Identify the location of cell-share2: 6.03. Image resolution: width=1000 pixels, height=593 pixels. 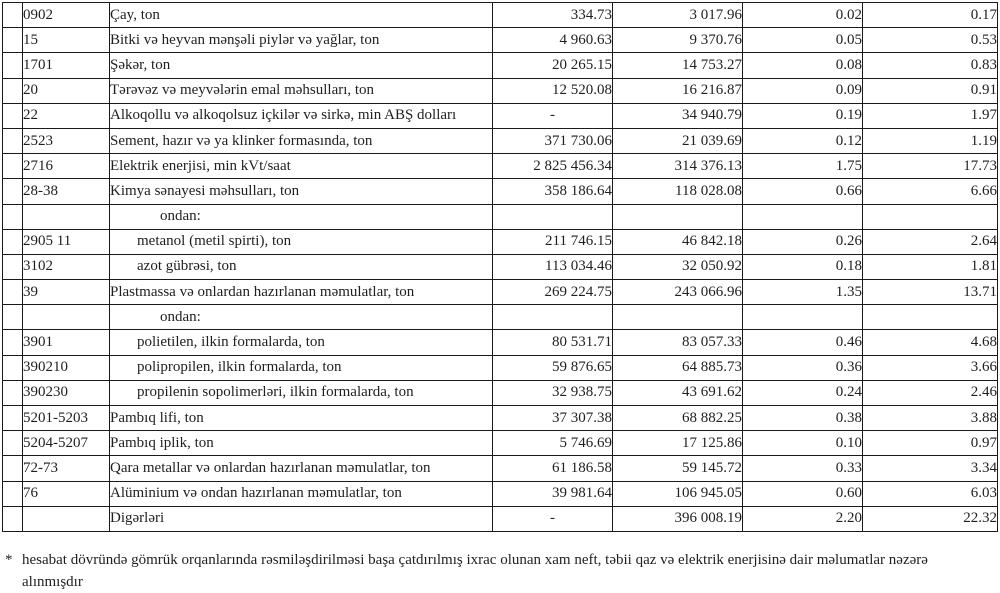
(930, 493).